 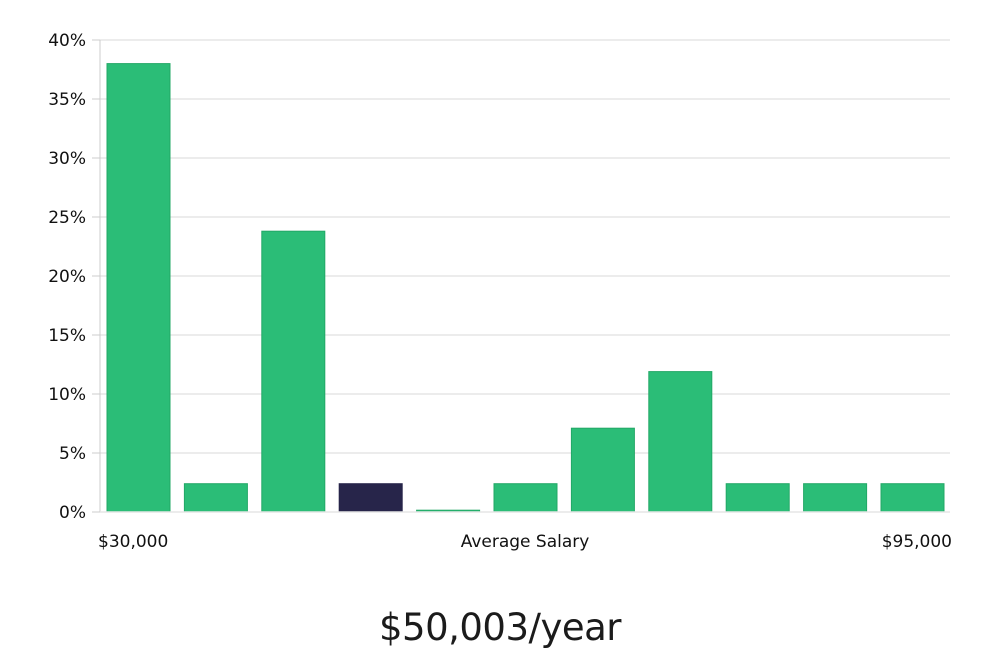 What do you see at coordinates (525, 542) in the screenshot?
I see `x-axis-label: Average Salary` at bounding box center [525, 542].